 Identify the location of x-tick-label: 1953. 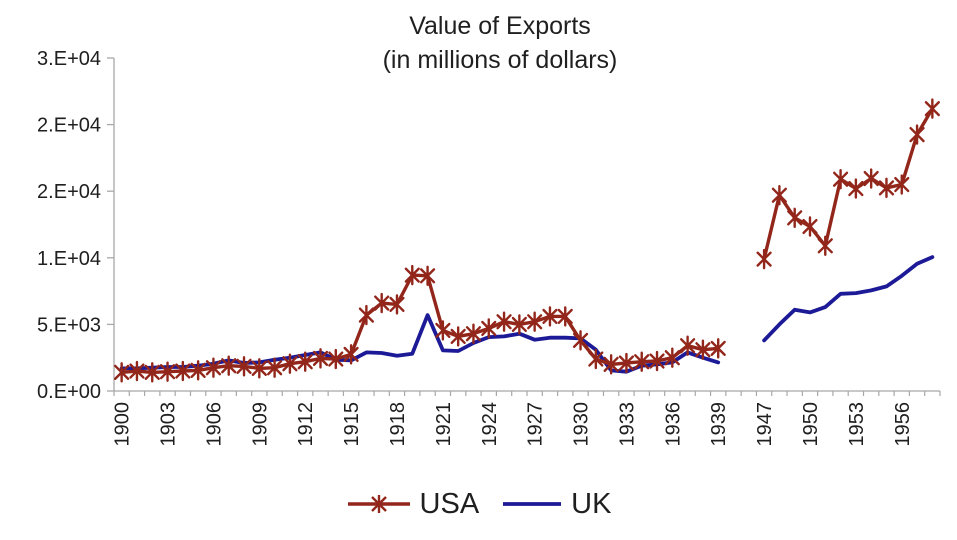
(857, 424).